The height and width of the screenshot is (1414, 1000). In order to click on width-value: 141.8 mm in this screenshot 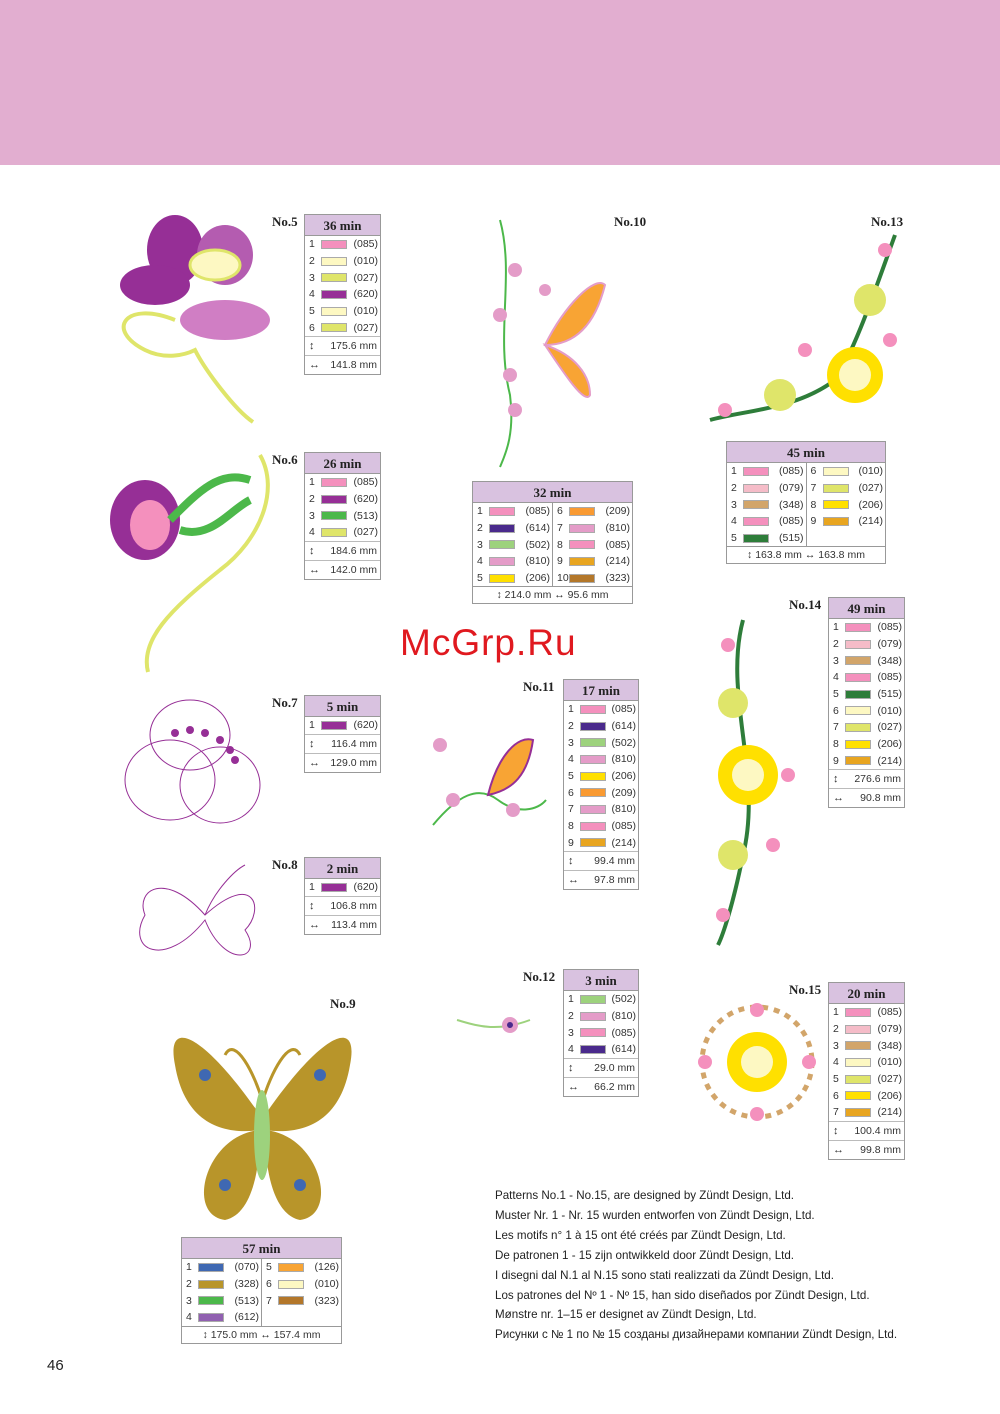, I will do `click(353, 365)`.